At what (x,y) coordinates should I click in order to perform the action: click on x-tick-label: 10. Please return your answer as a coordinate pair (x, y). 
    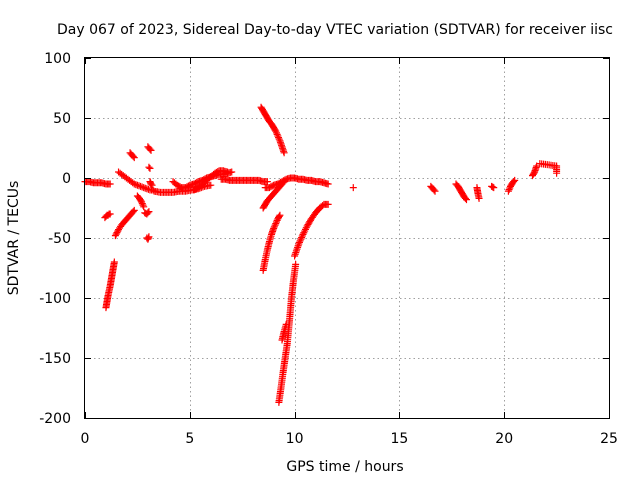
    Looking at the image, I should click on (295, 439).